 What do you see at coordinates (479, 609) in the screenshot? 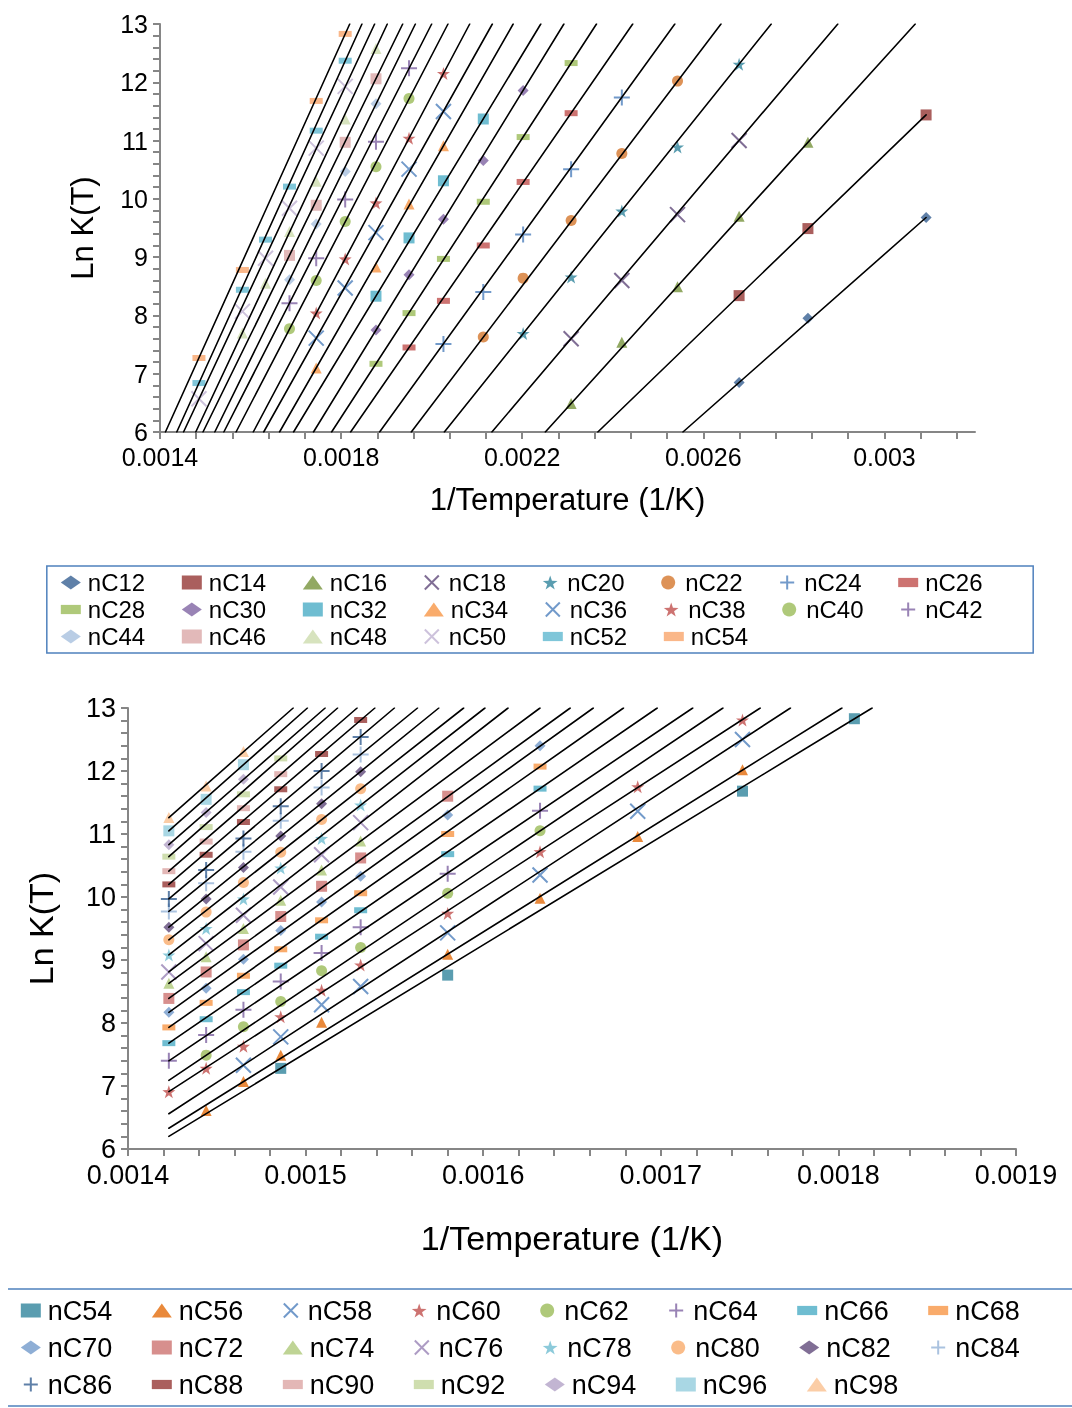
I see `legend-label: nC34` at bounding box center [479, 609].